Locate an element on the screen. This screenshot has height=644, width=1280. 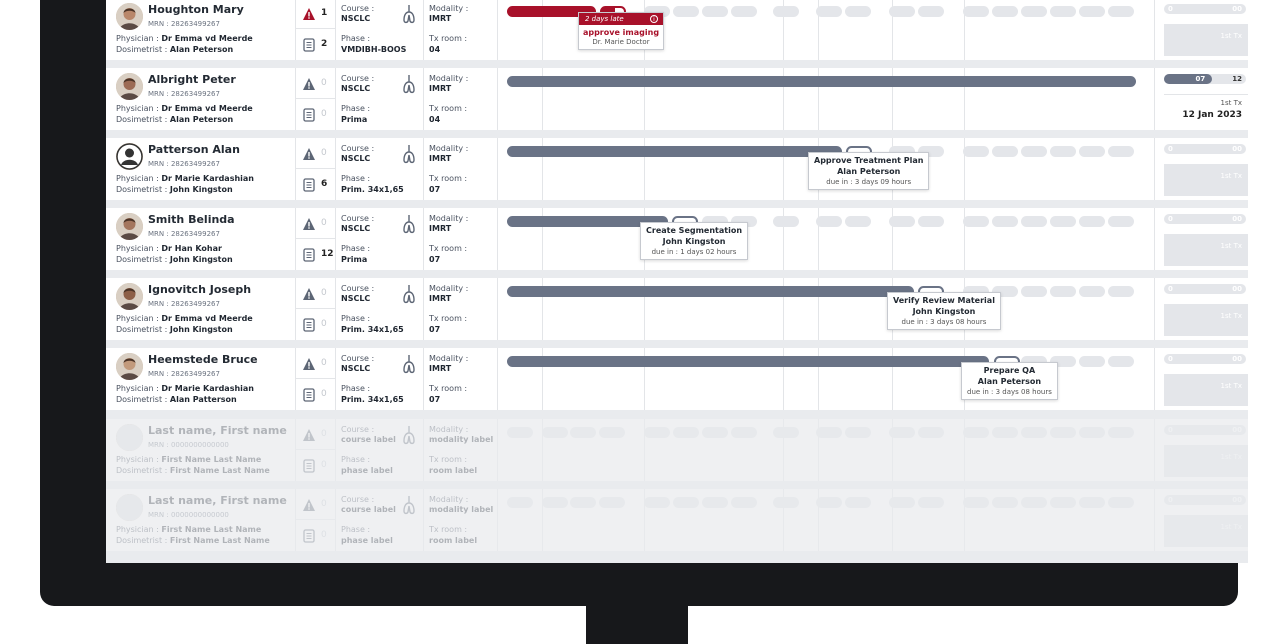
patient-name: Patterson Alan is located at coordinates (194, 149).